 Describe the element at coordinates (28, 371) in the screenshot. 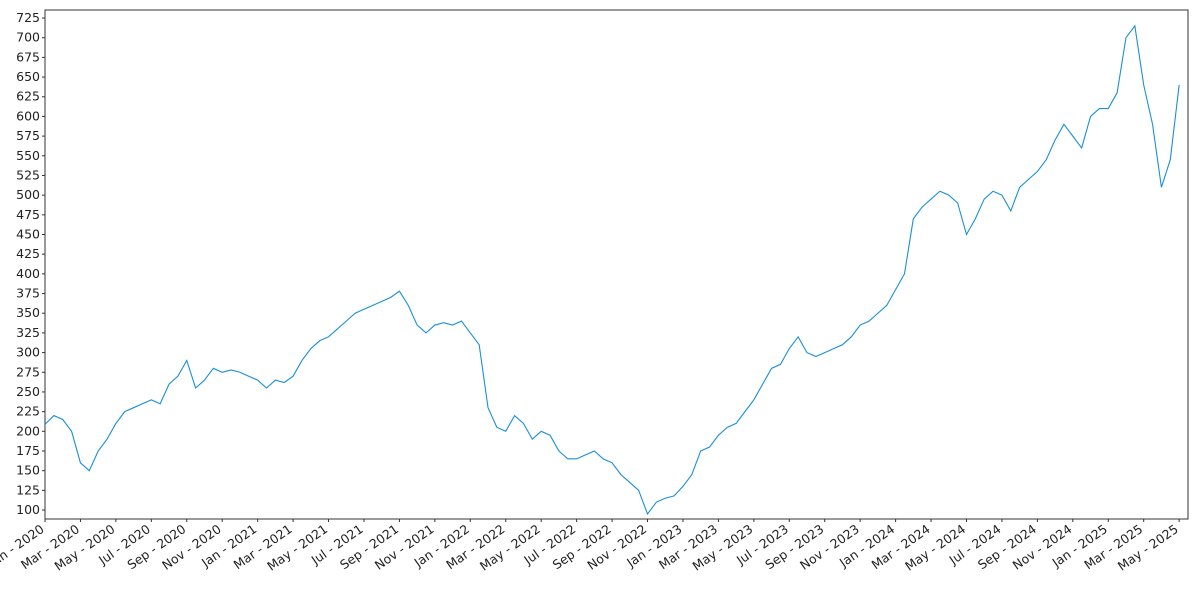

I see `y-tick-label: 275` at that location.